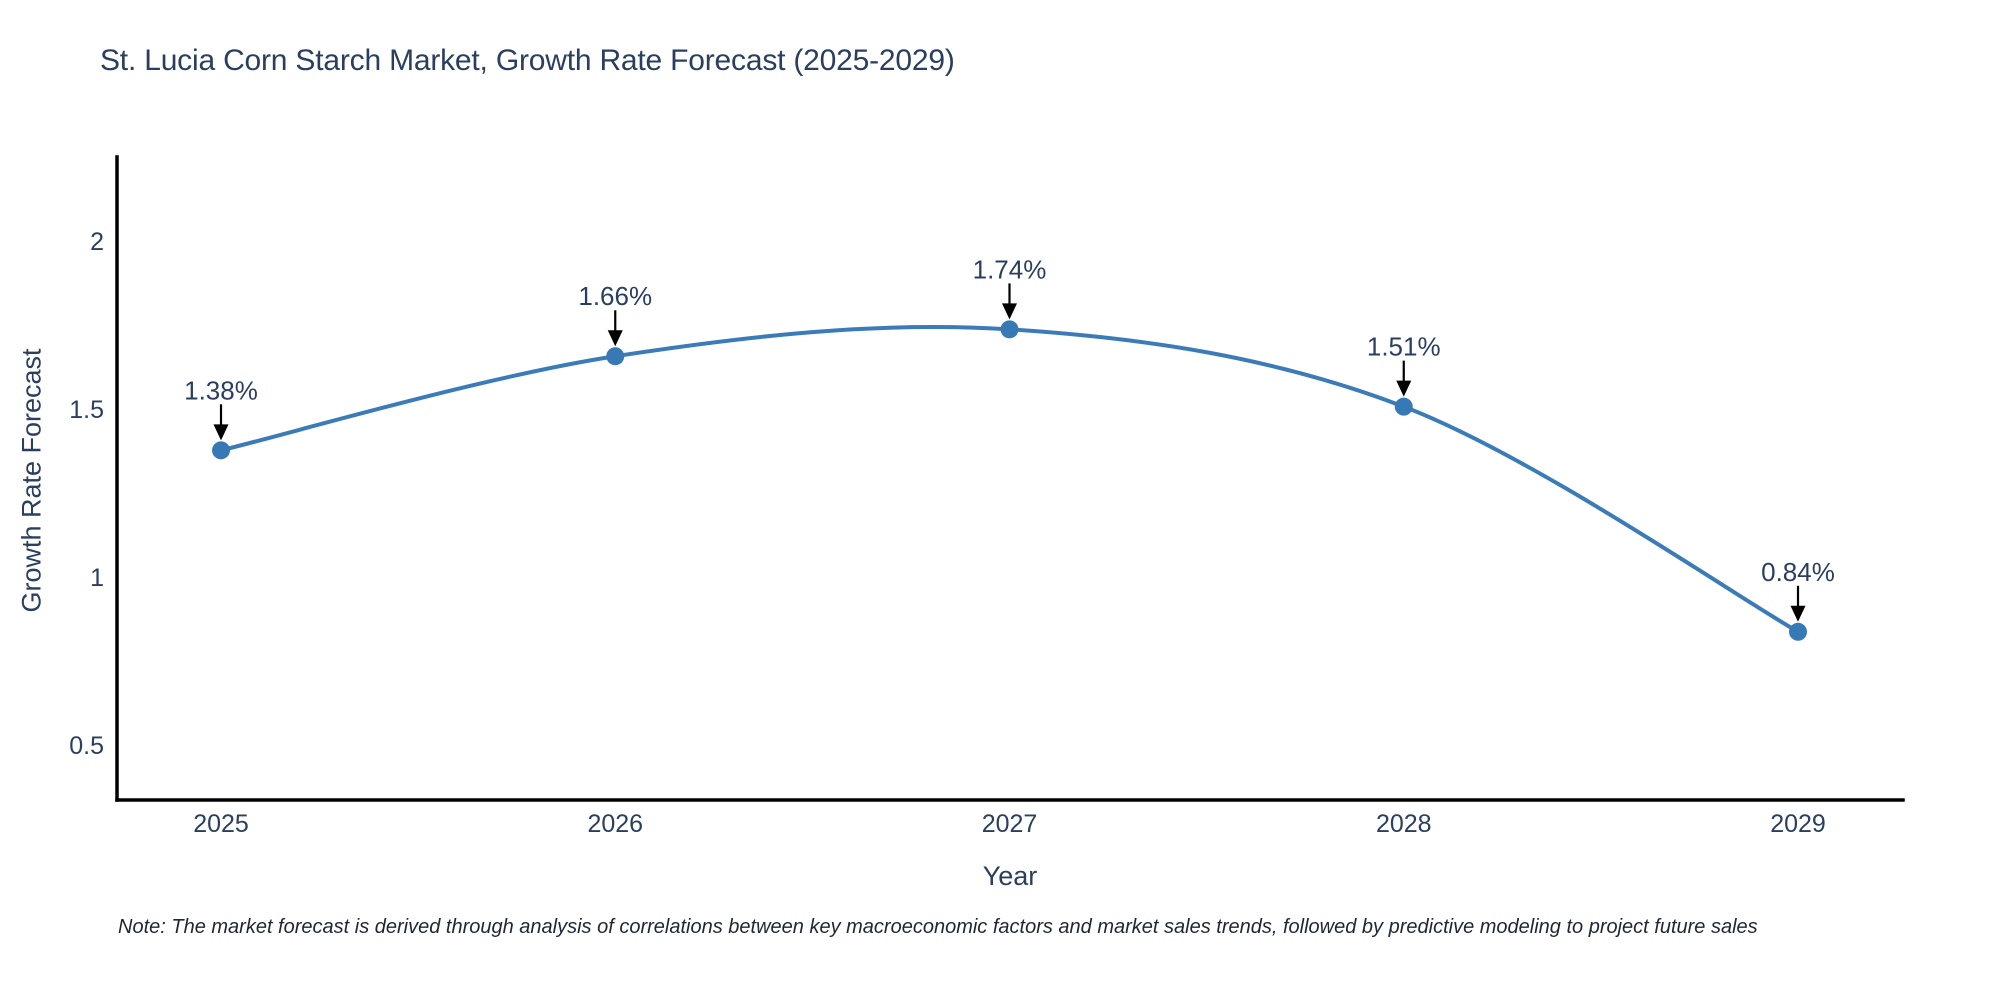  What do you see at coordinates (221, 390) in the screenshot?
I see `data-point-label: 1.38%` at bounding box center [221, 390].